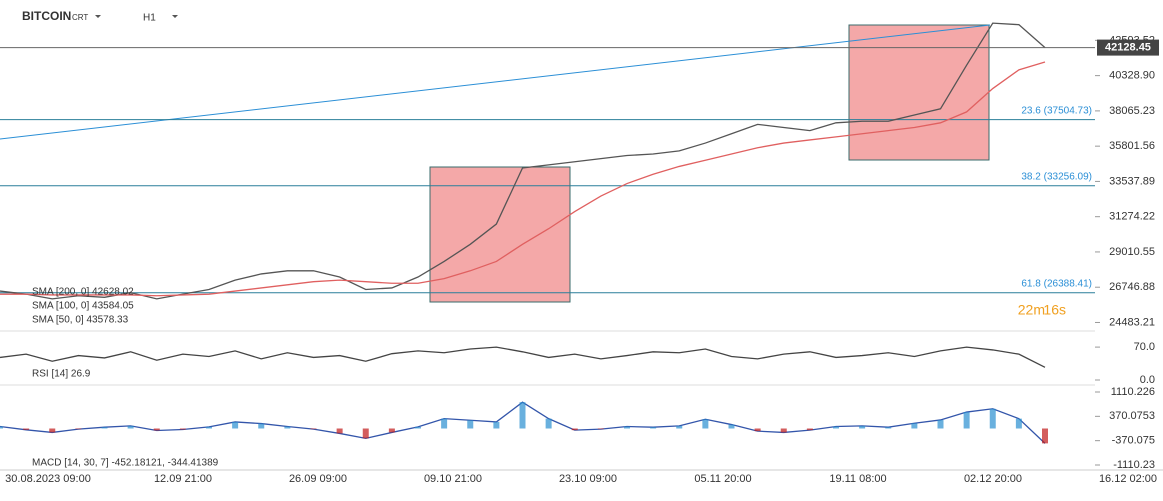  I want to click on countdown: 22m, so click(1031, 310).